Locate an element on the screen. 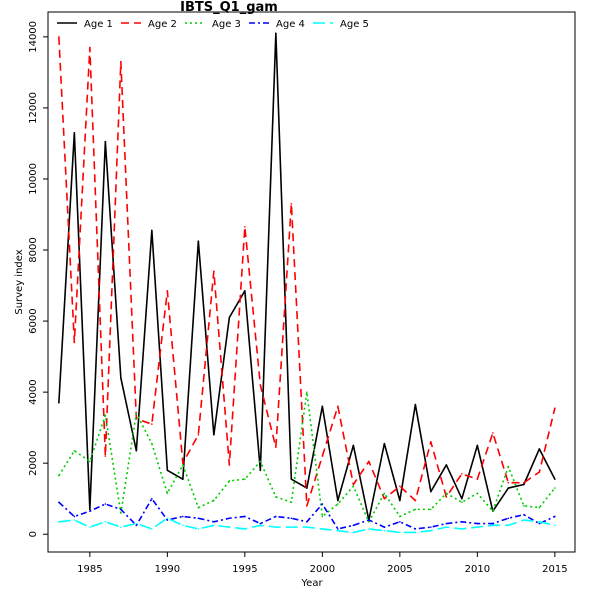 This screenshot has height=600, width=600. y-tick-label: 12000 is located at coordinates (33, 108).